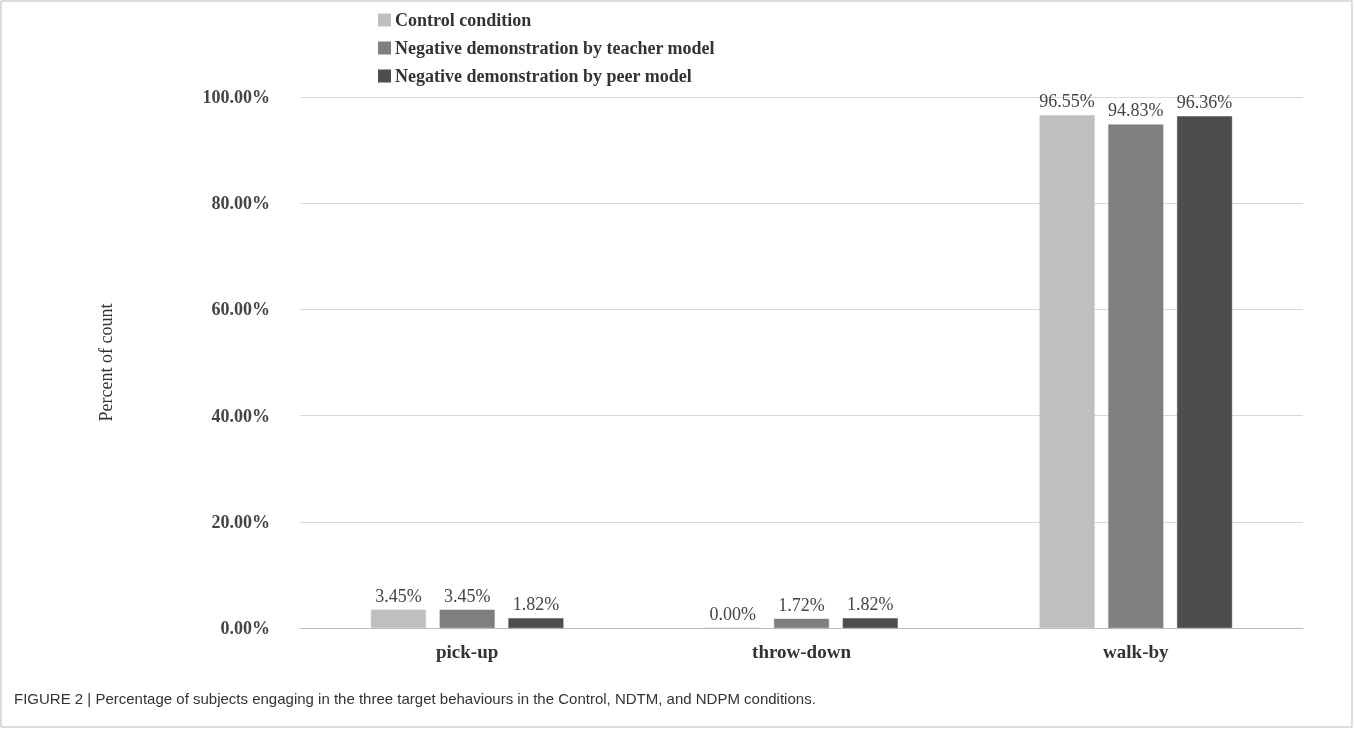 This screenshot has height=730, width=1355. I want to click on legend-label: Negative demonstration by peer model, so click(543, 76).